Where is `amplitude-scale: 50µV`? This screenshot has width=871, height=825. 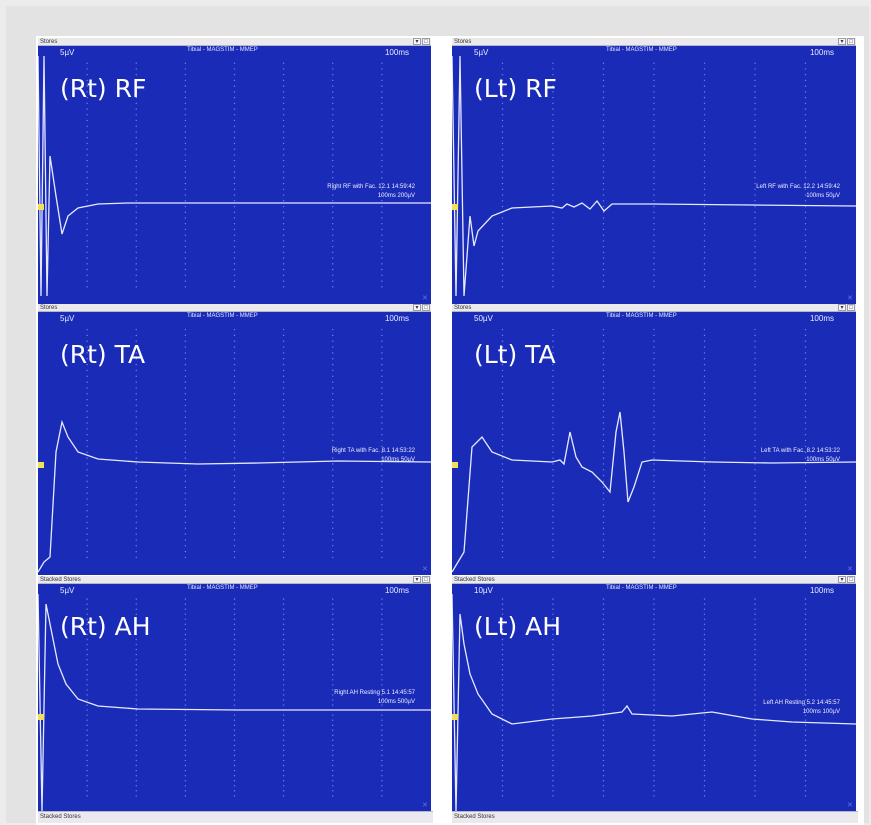 amplitude-scale: 50µV is located at coordinates (483, 318).